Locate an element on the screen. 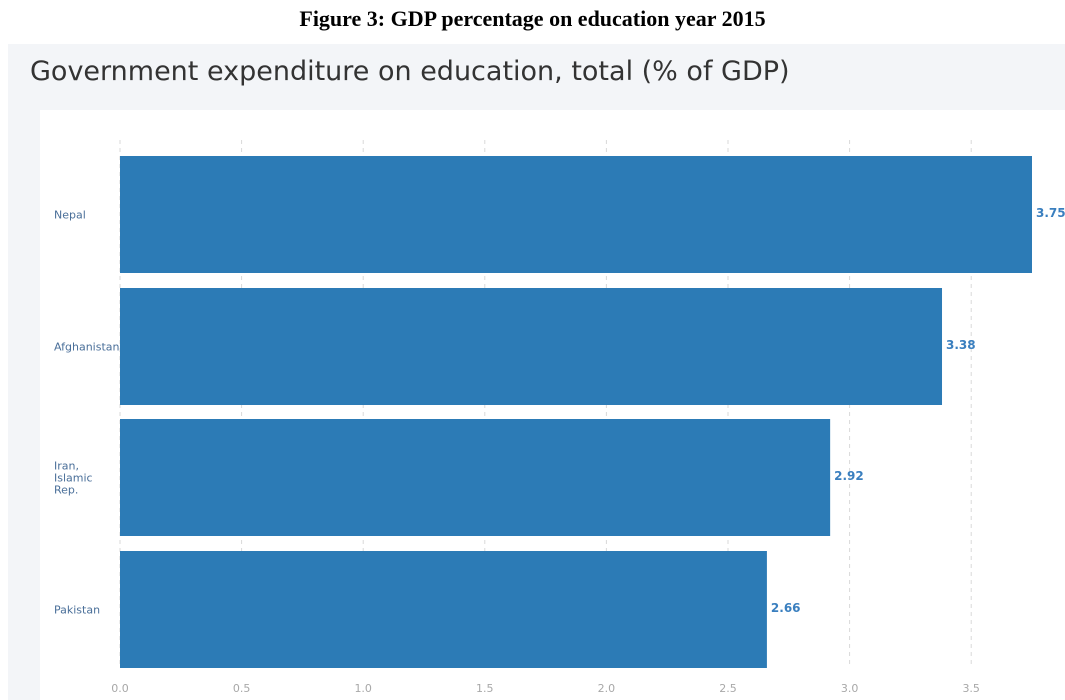 The image size is (1065, 700). data-label: 3.75 is located at coordinates (1050, 213).